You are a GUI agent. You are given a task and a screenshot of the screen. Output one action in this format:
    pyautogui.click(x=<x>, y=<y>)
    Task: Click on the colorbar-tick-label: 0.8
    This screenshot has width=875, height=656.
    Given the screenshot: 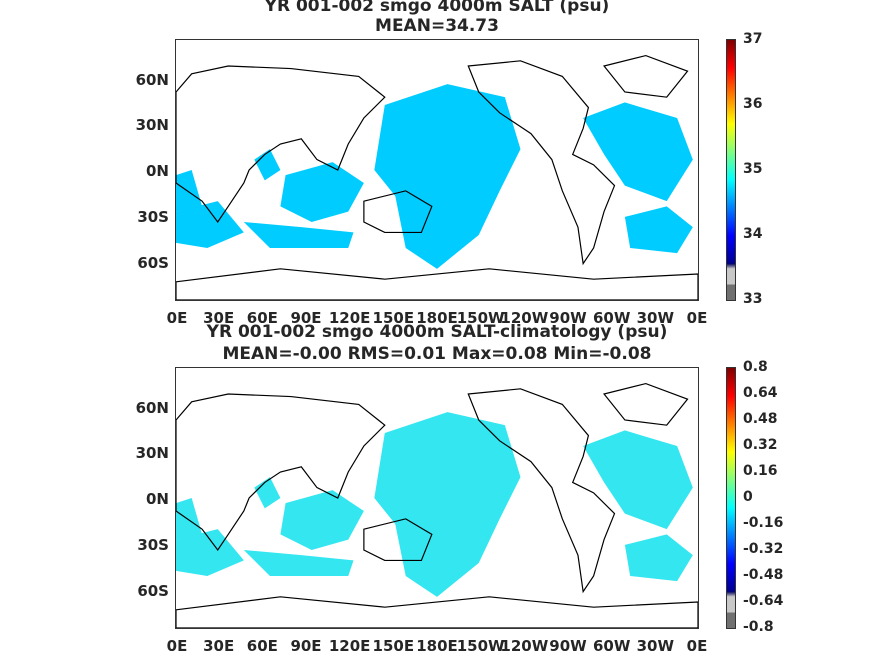 What is the action you would take?
    pyautogui.click(x=755, y=367)
    